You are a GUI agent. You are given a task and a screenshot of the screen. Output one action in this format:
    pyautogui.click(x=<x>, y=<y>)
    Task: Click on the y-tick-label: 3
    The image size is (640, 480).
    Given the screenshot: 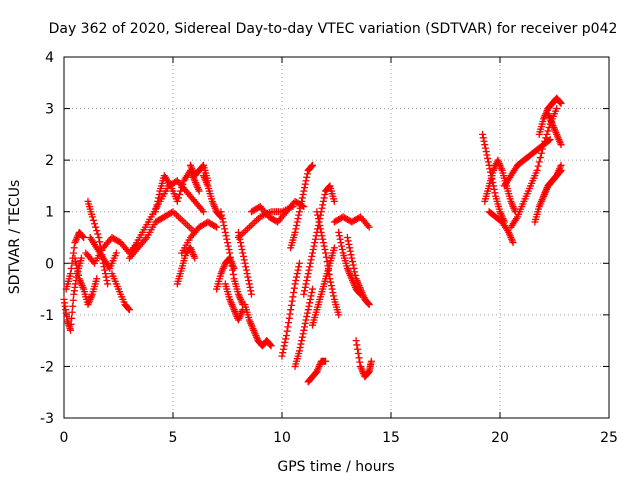 What is the action you would take?
    pyautogui.click(x=49, y=110)
    